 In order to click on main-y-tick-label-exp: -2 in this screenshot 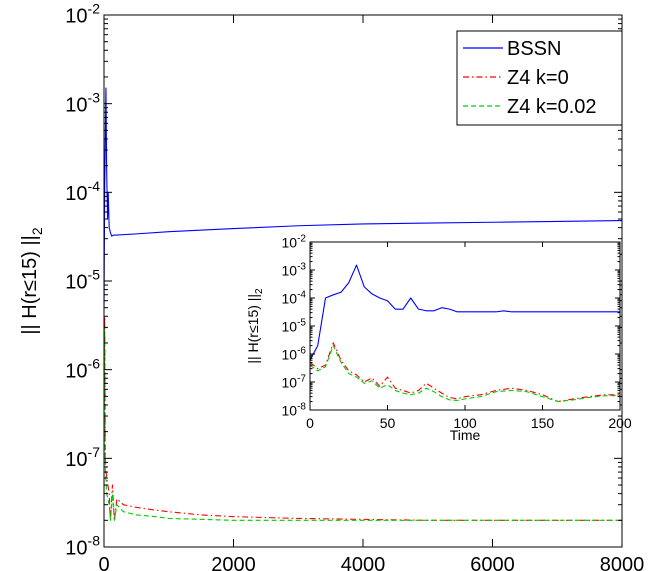, I will do `click(94, 9)`.